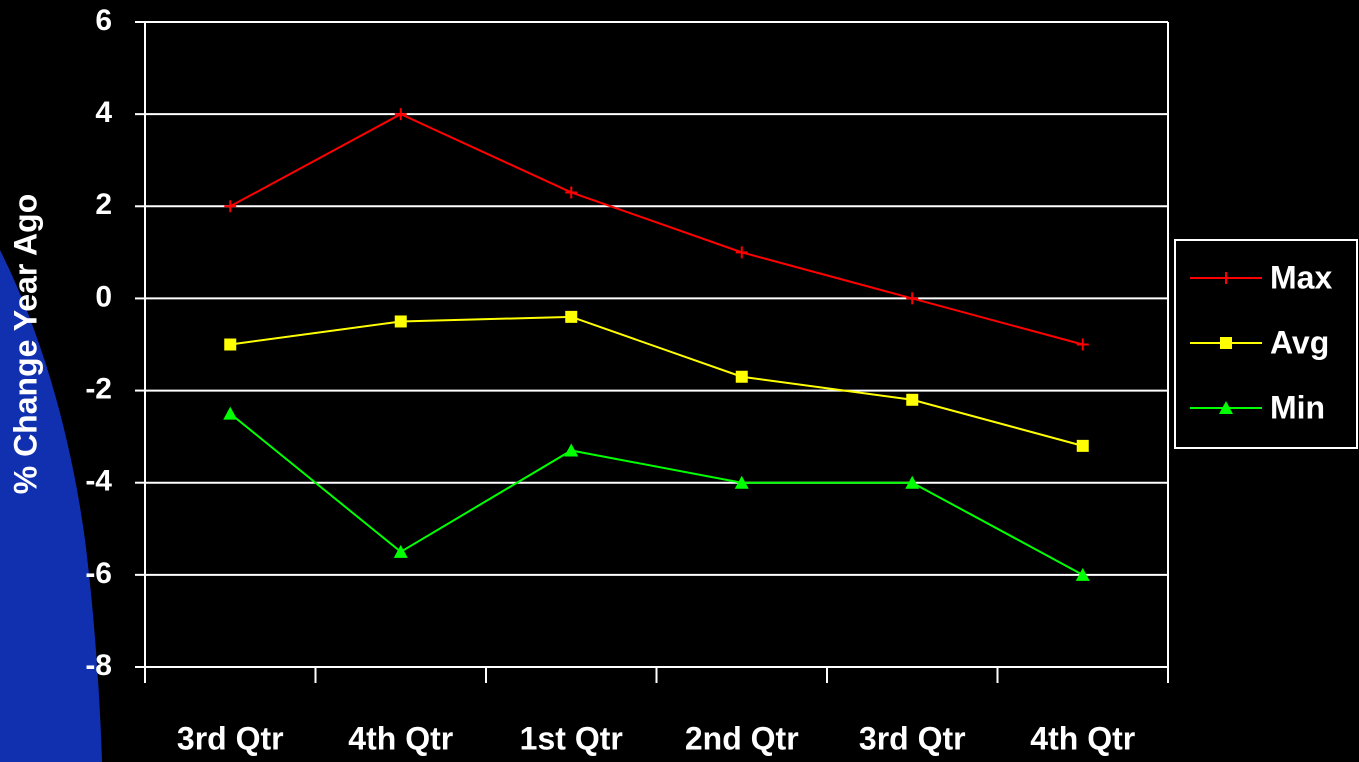  I want to click on x-tick-label: 2nd Qtr, so click(742, 738).